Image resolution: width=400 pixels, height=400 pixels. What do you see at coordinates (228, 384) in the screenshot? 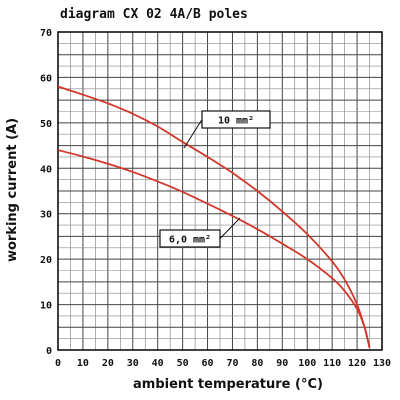
I see `x-axis-label: ambient temperature (°C)` at bounding box center [228, 384].